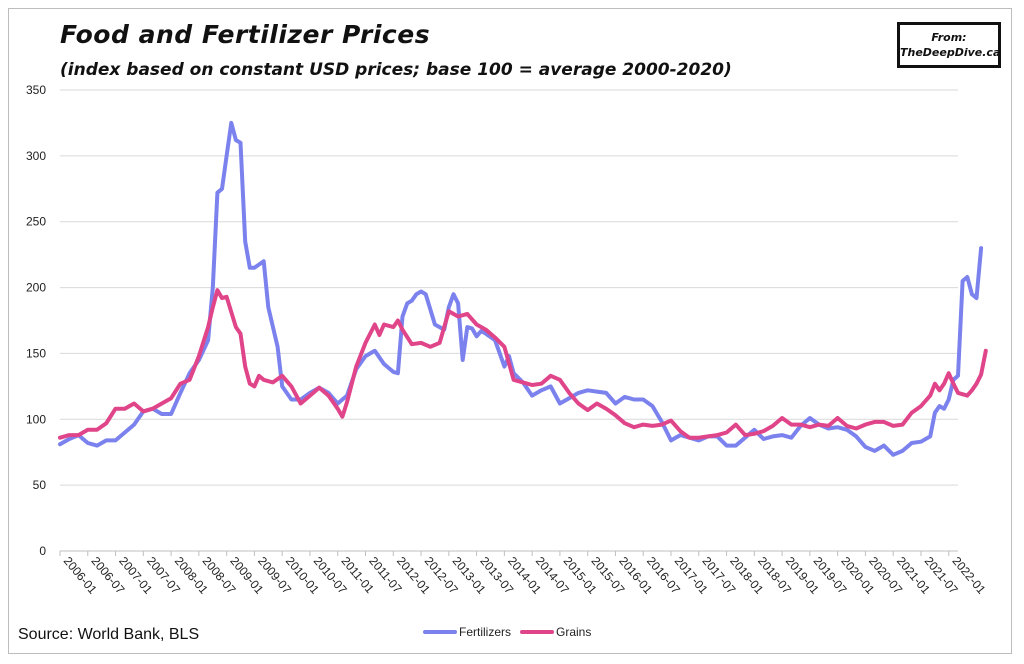 This screenshot has width=1024, height=664. Describe the element at coordinates (36, 288) in the screenshot. I see `y-tick-label: 200` at that location.